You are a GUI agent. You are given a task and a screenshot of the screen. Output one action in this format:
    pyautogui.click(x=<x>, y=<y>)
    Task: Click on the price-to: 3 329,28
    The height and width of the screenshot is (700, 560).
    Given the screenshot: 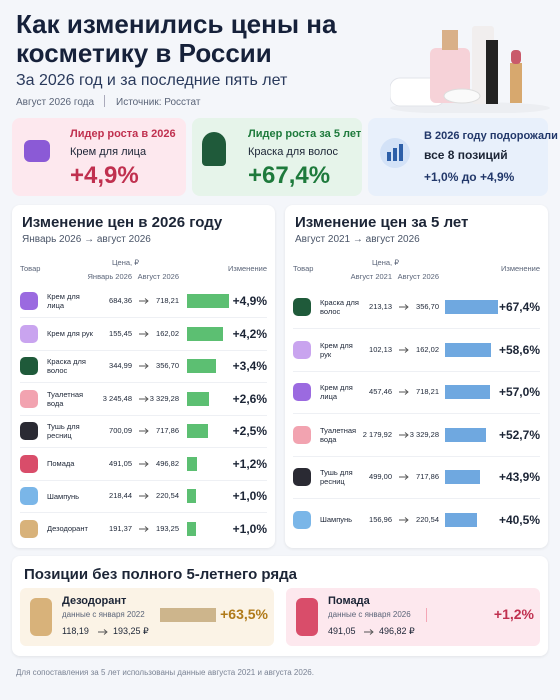 What is the action you would take?
    pyautogui.click(x=164, y=398)
    